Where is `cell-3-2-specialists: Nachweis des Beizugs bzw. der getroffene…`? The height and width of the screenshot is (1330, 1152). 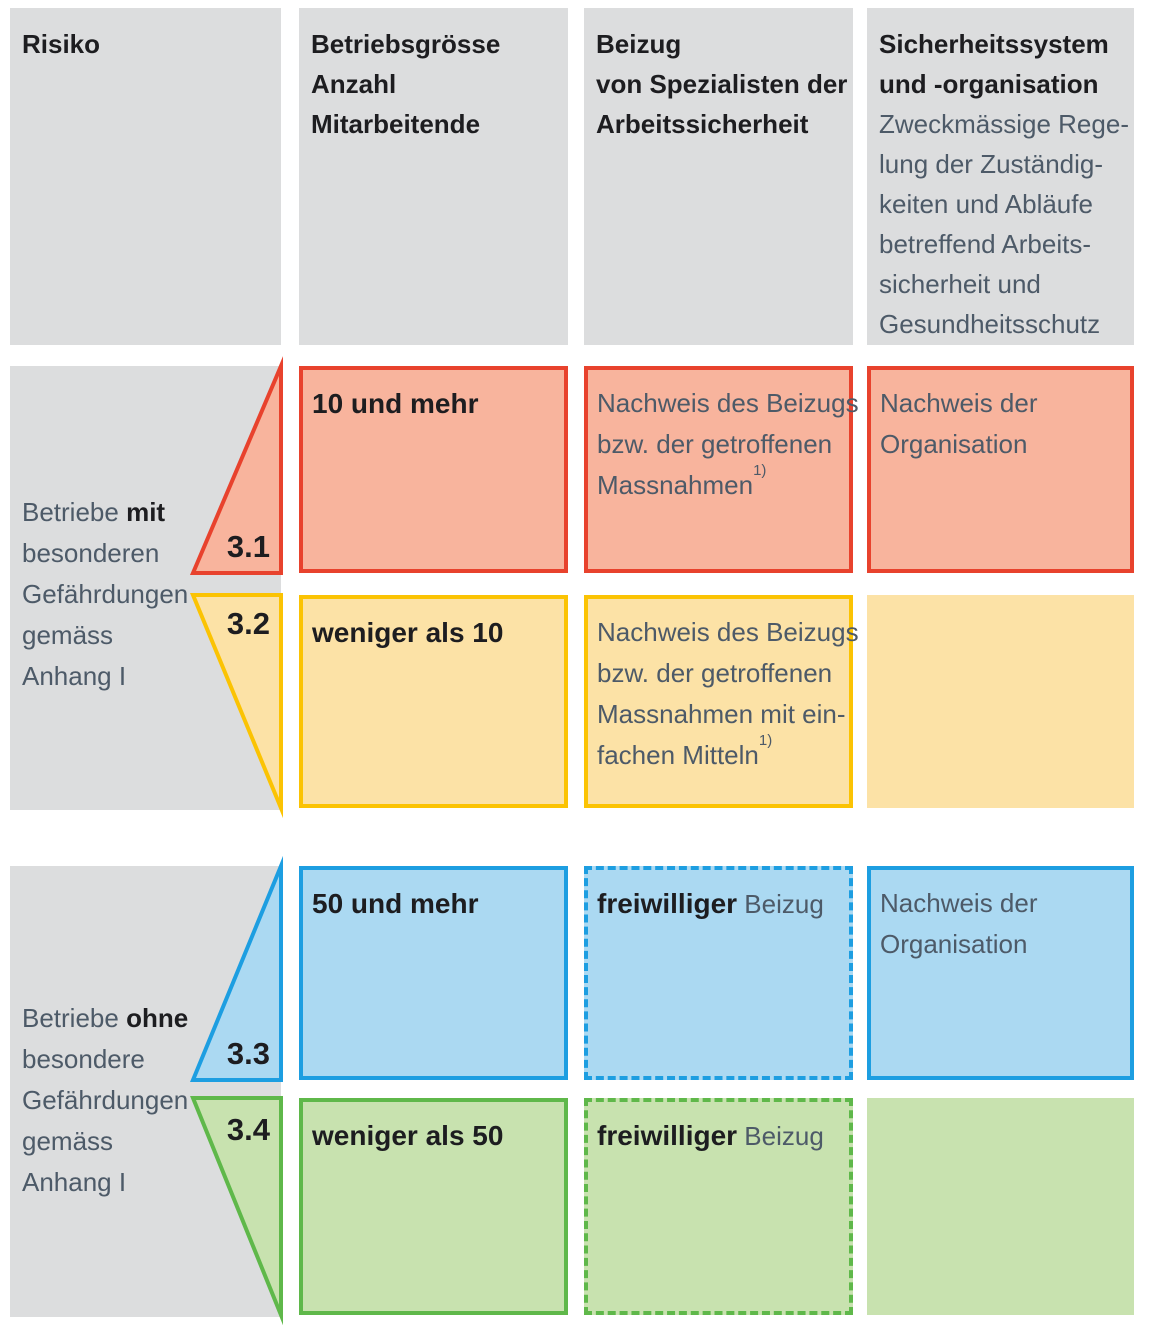 cell-3-2-specialists: Nachweis des Beizugs bzw. der getroffene… is located at coordinates (721, 701).